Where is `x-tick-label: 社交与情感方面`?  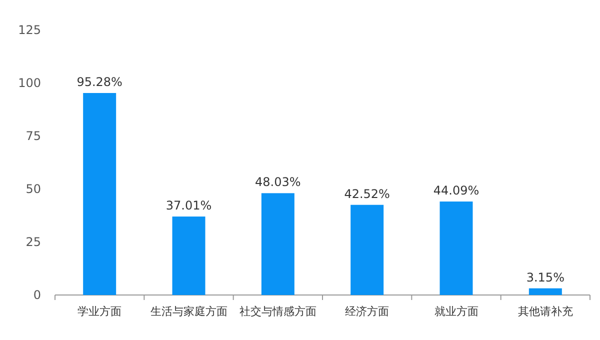
x-tick-label: 社交与情感方面 is located at coordinates (277, 311).